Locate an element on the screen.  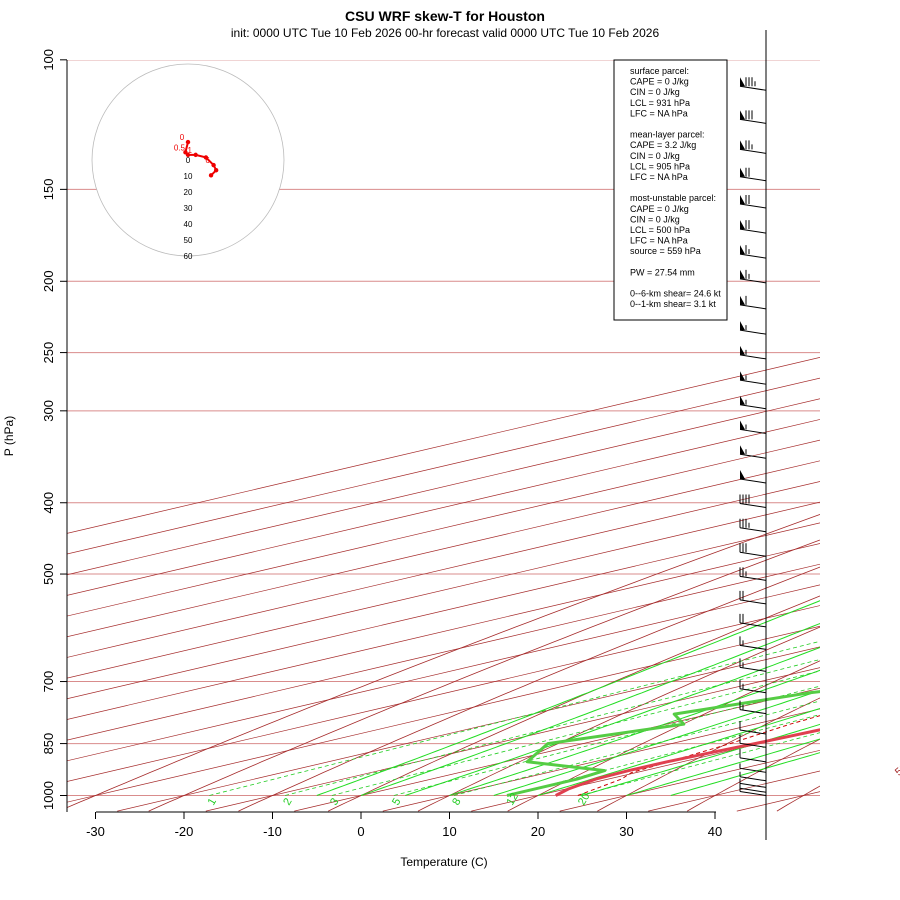
x-tick-label: 30 is located at coordinates (626, 831).